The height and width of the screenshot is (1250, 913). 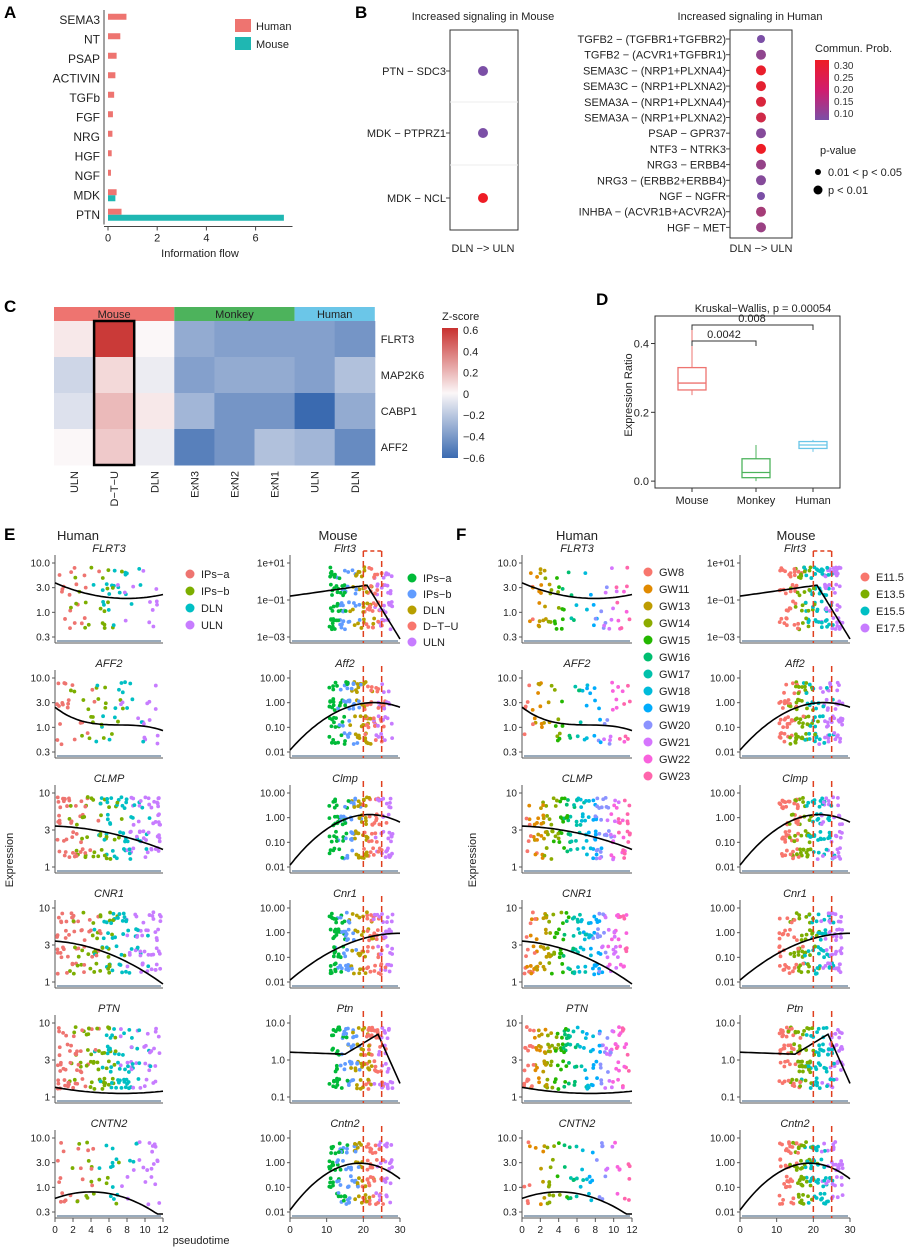 I want to click on f-human-ytick-label: 10.0, so click(x=508, y=564).